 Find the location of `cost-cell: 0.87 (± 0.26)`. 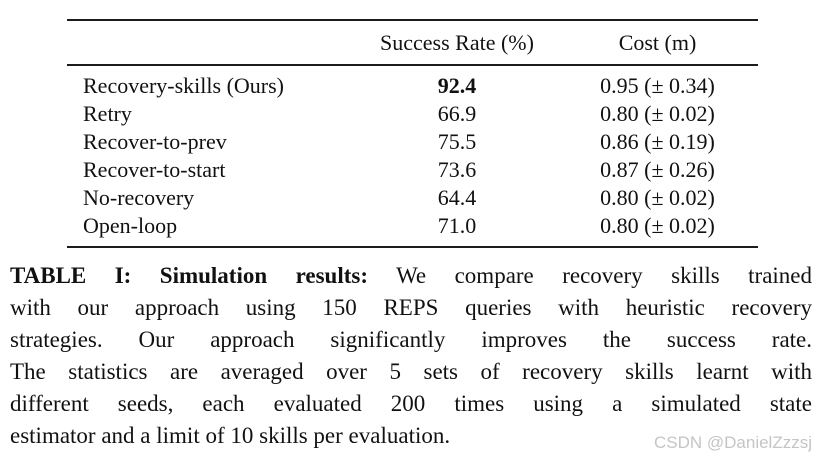

cost-cell: 0.87 (± 0.26) is located at coordinates (657, 169).